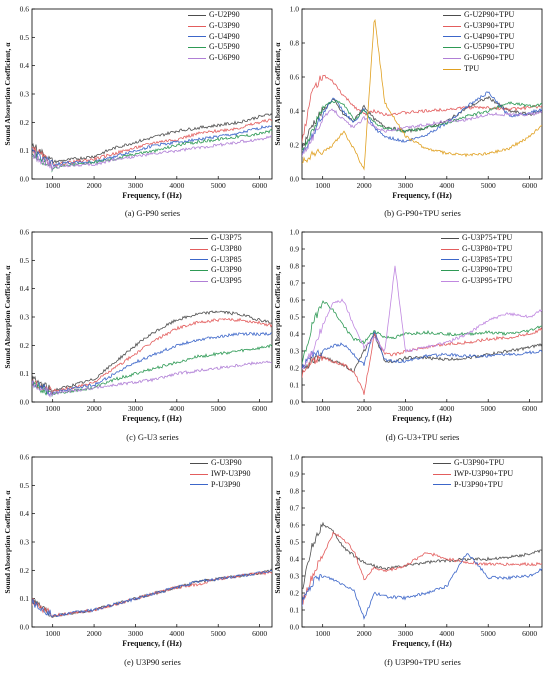  Describe the element at coordinates (422, 662) in the screenshot. I see `caption-f: (f) U3P90+TPU series` at that location.